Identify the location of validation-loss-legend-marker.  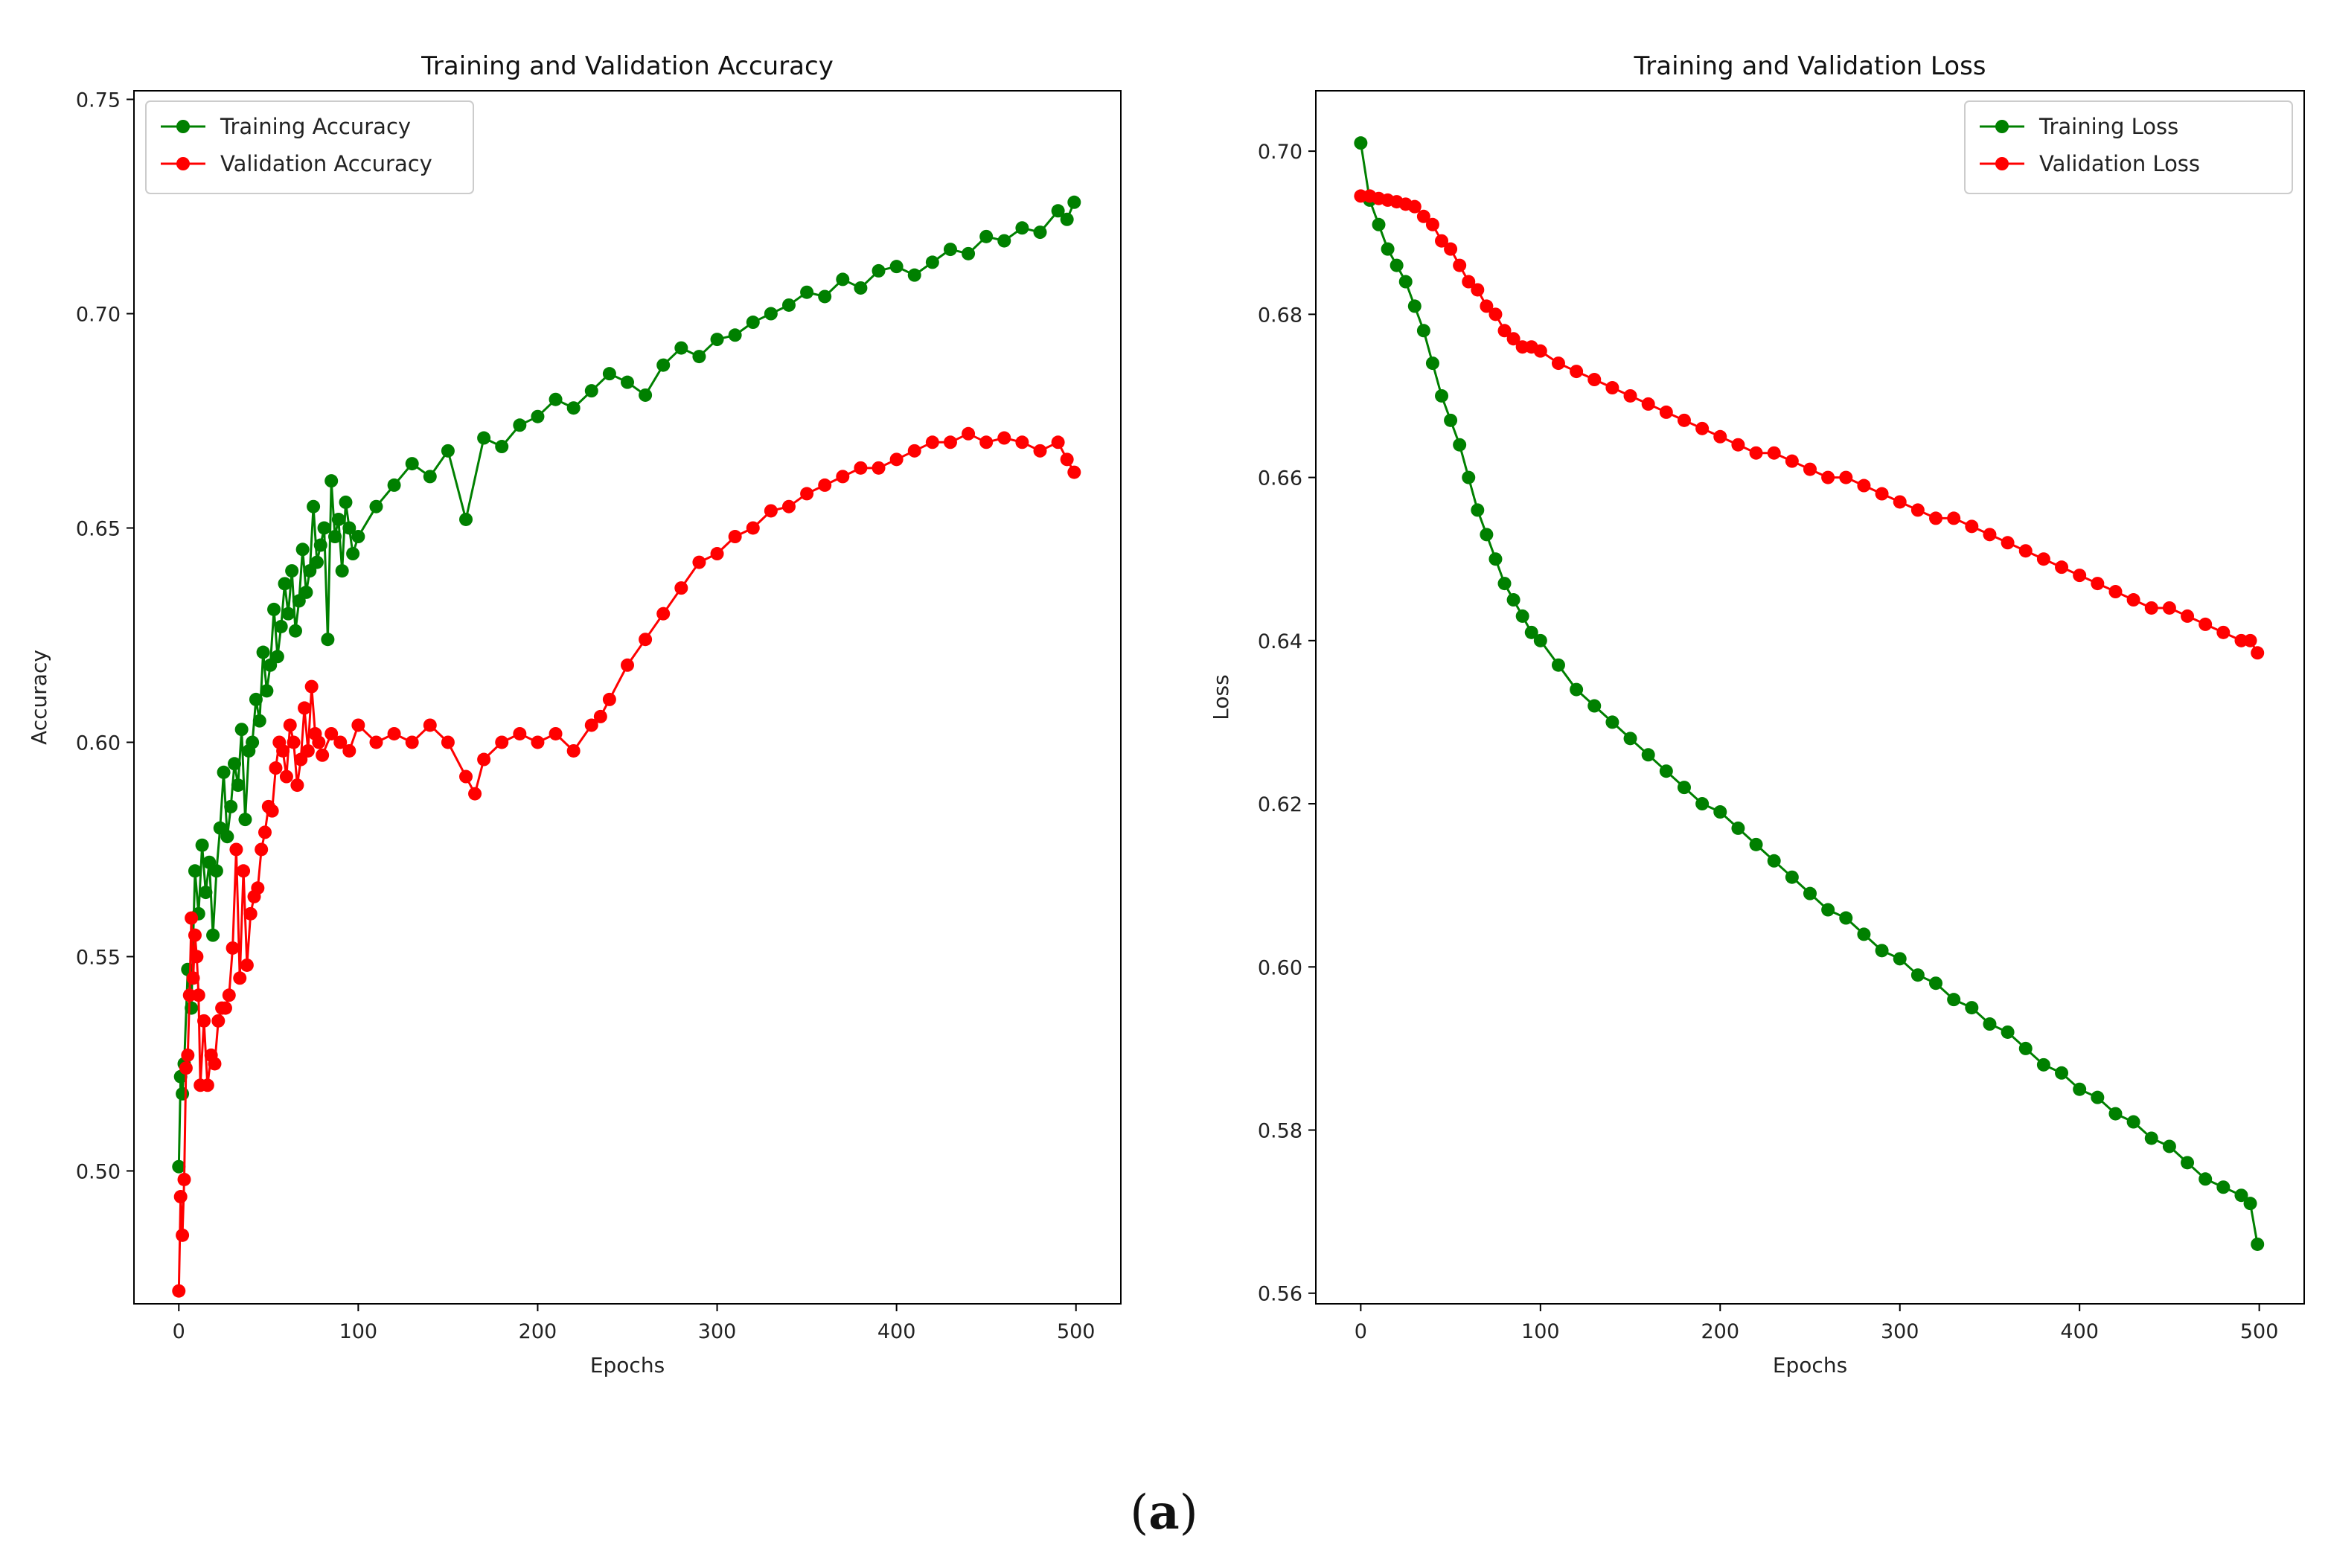
(2002, 163).